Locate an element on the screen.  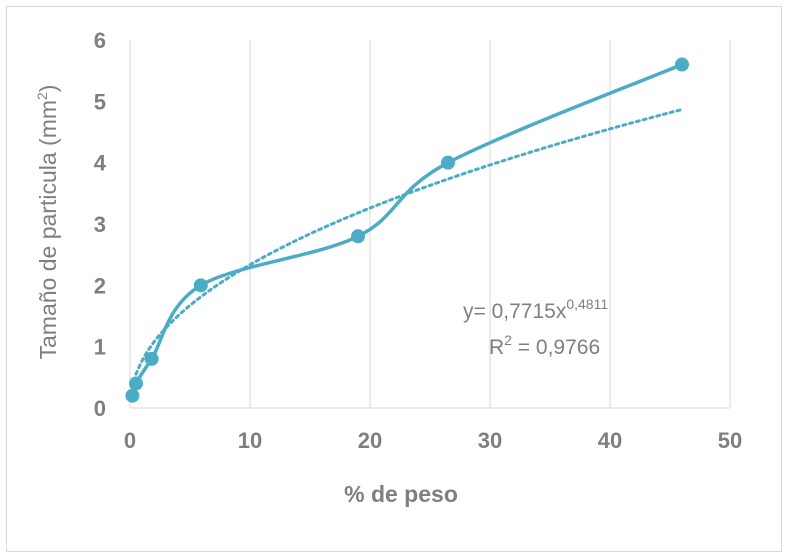
trendline-equation-exponent: 0,4811 is located at coordinates (587, 304).